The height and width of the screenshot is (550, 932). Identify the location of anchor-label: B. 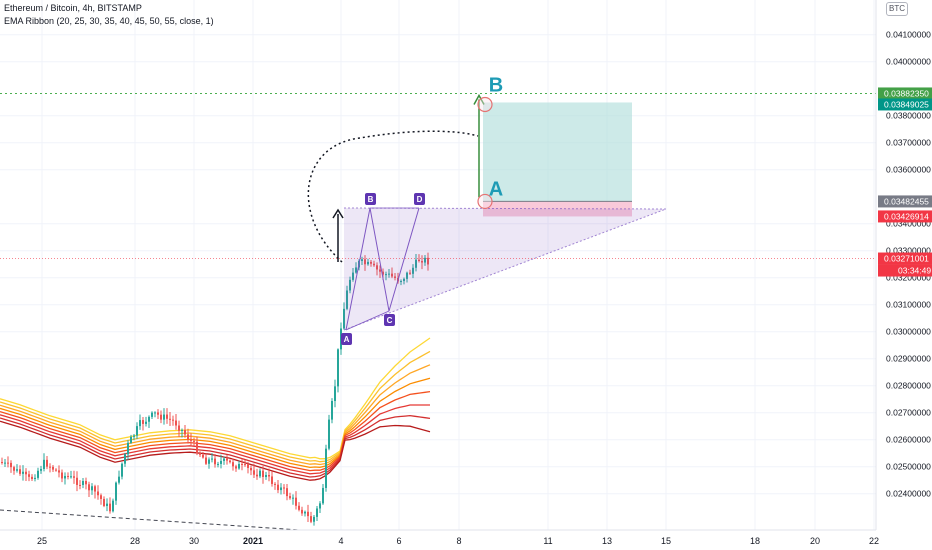
(496, 85).